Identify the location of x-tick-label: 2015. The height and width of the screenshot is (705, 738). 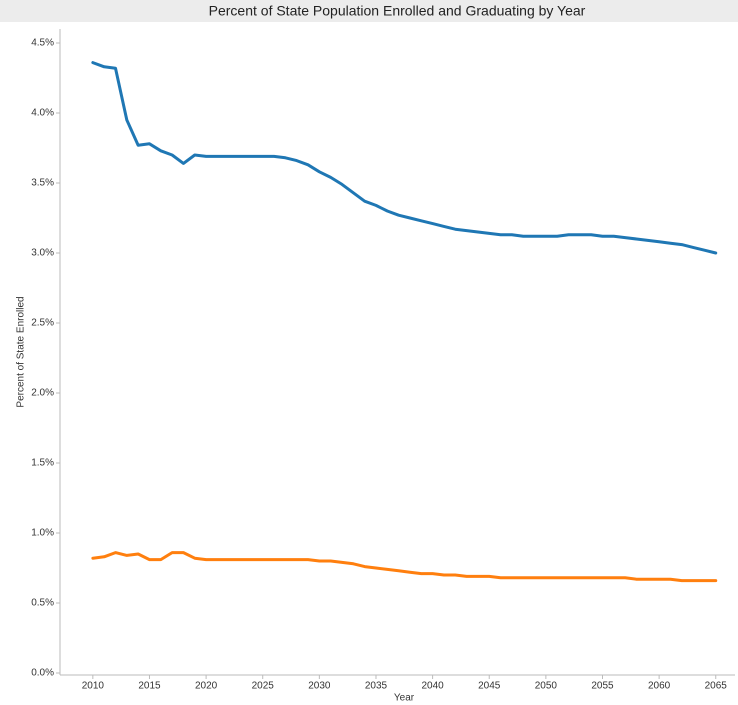
(149, 686).